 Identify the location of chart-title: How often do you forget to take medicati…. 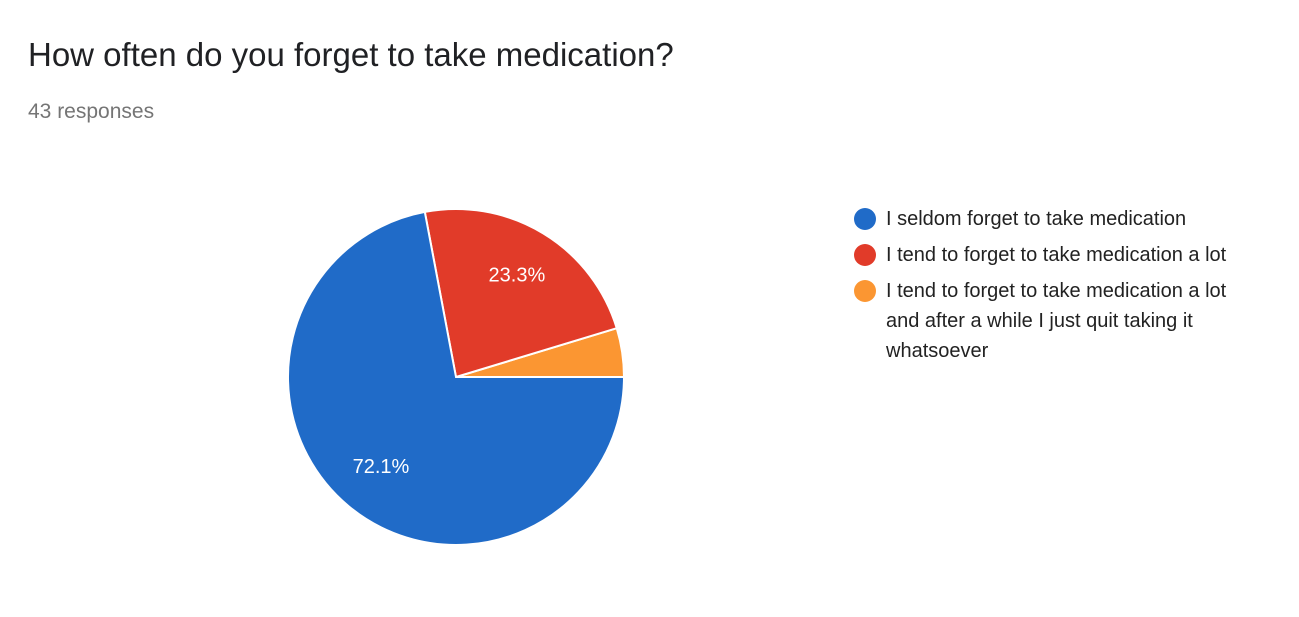
(351, 54).